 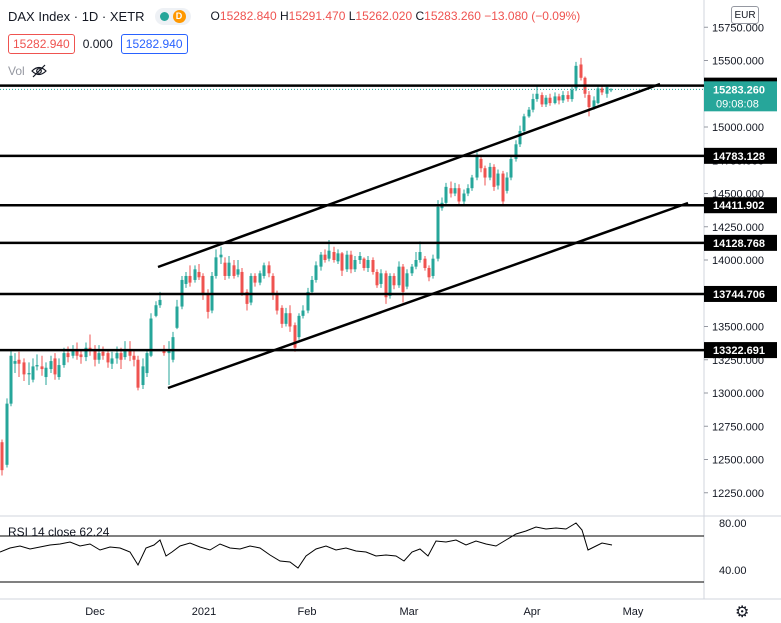 I want to click on price-tick-label: 15750.000, so click(x=738, y=28).